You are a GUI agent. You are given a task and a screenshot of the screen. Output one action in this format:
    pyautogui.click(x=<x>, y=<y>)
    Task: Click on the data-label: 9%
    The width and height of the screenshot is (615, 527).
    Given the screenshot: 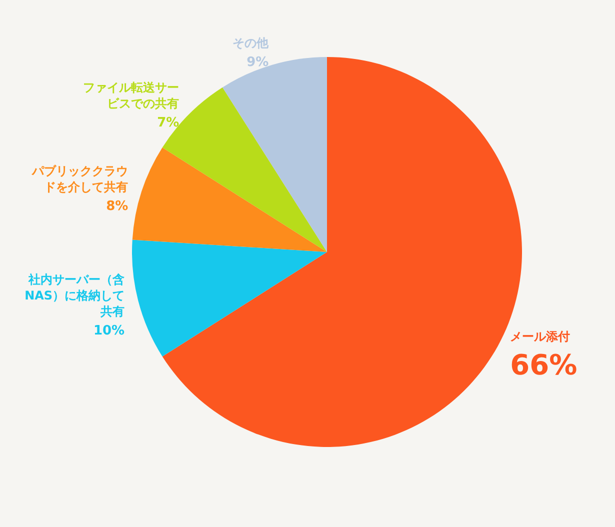 What is the action you would take?
    pyautogui.click(x=257, y=62)
    